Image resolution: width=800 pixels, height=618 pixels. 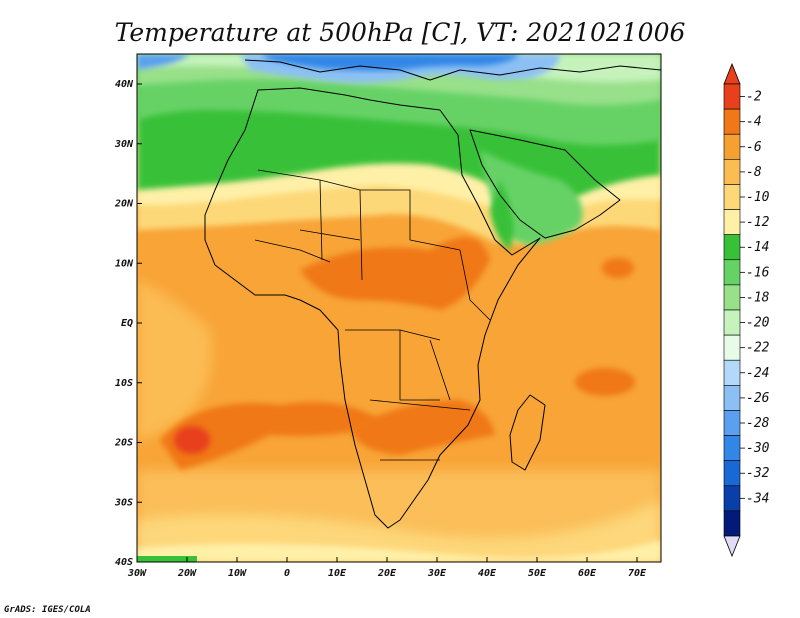 What do you see at coordinates (758, 348) in the screenshot?
I see `colorbar-label: -22` at bounding box center [758, 348].